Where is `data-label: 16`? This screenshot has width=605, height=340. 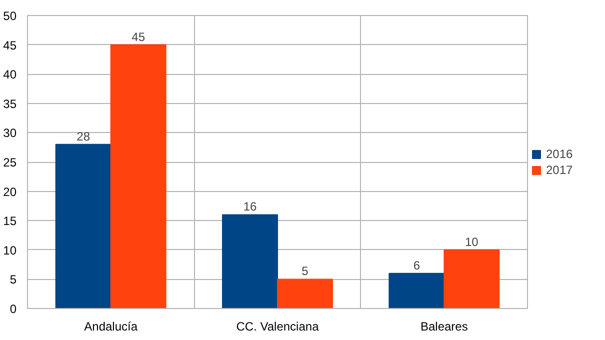
data-label: 16 is located at coordinates (250, 207).